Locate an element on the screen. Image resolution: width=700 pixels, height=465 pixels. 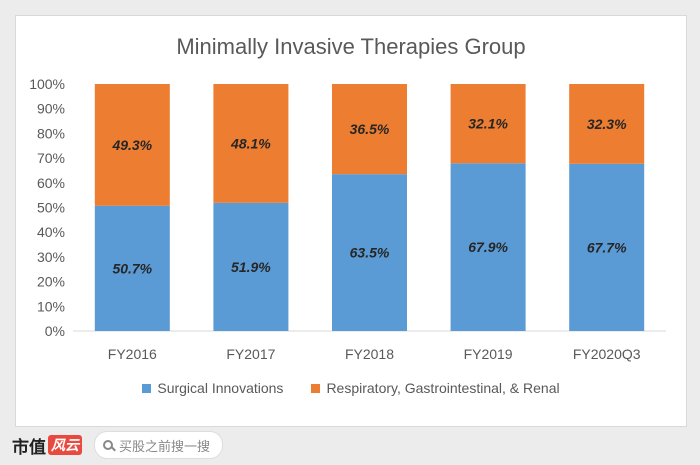
data-label: 48.1% is located at coordinates (250, 143).